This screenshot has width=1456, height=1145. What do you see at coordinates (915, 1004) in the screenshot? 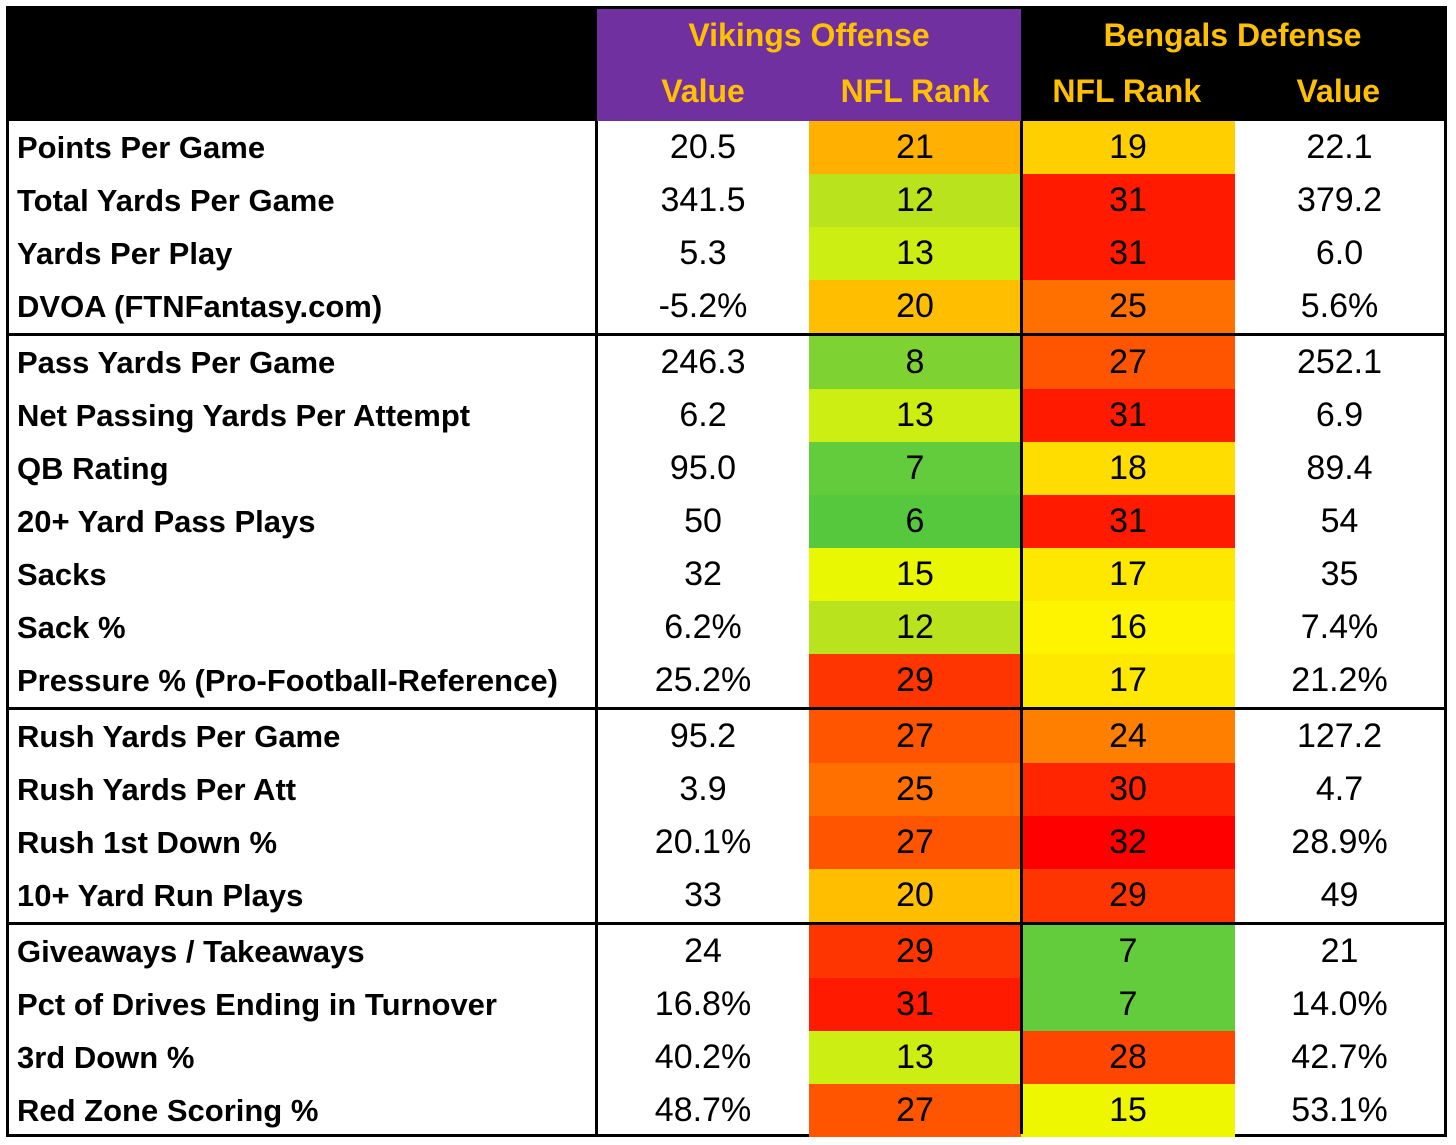
I see `offense-rank: 31` at bounding box center [915, 1004].